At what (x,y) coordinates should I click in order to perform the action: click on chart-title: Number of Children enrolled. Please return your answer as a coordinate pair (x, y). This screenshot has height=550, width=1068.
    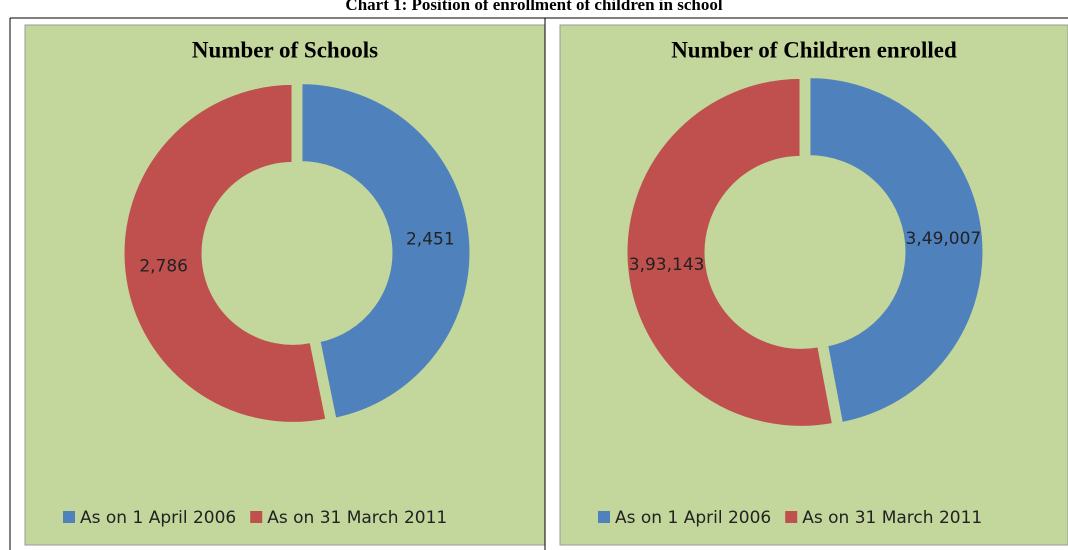
    Looking at the image, I should click on (814, 49).